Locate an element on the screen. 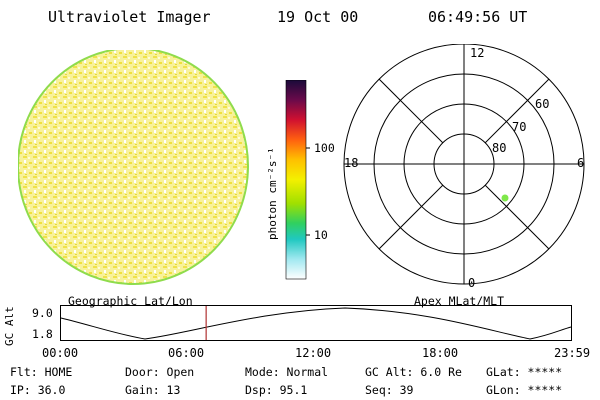 Image resolution: width=600 pixels, height=400 pixels. polar-diagonal-ne is located at coordinates (517, 111).